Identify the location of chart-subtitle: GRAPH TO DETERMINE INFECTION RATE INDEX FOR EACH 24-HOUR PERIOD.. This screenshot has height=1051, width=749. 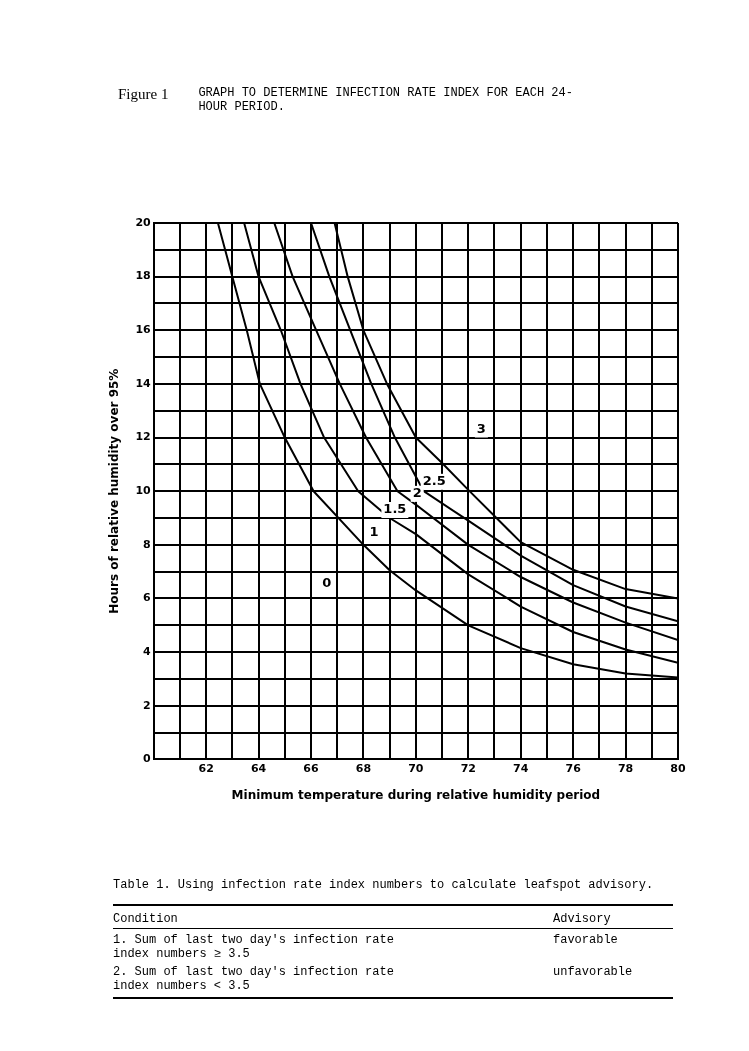
(386, 100).